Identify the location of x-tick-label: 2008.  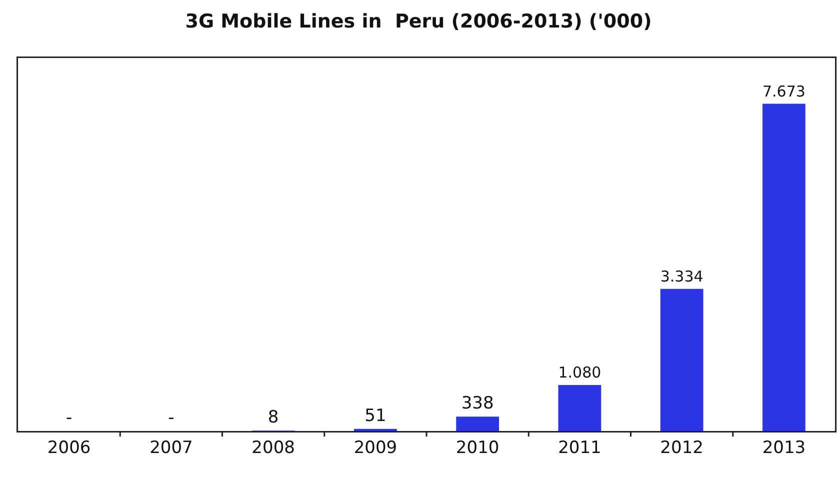
(273, 448).